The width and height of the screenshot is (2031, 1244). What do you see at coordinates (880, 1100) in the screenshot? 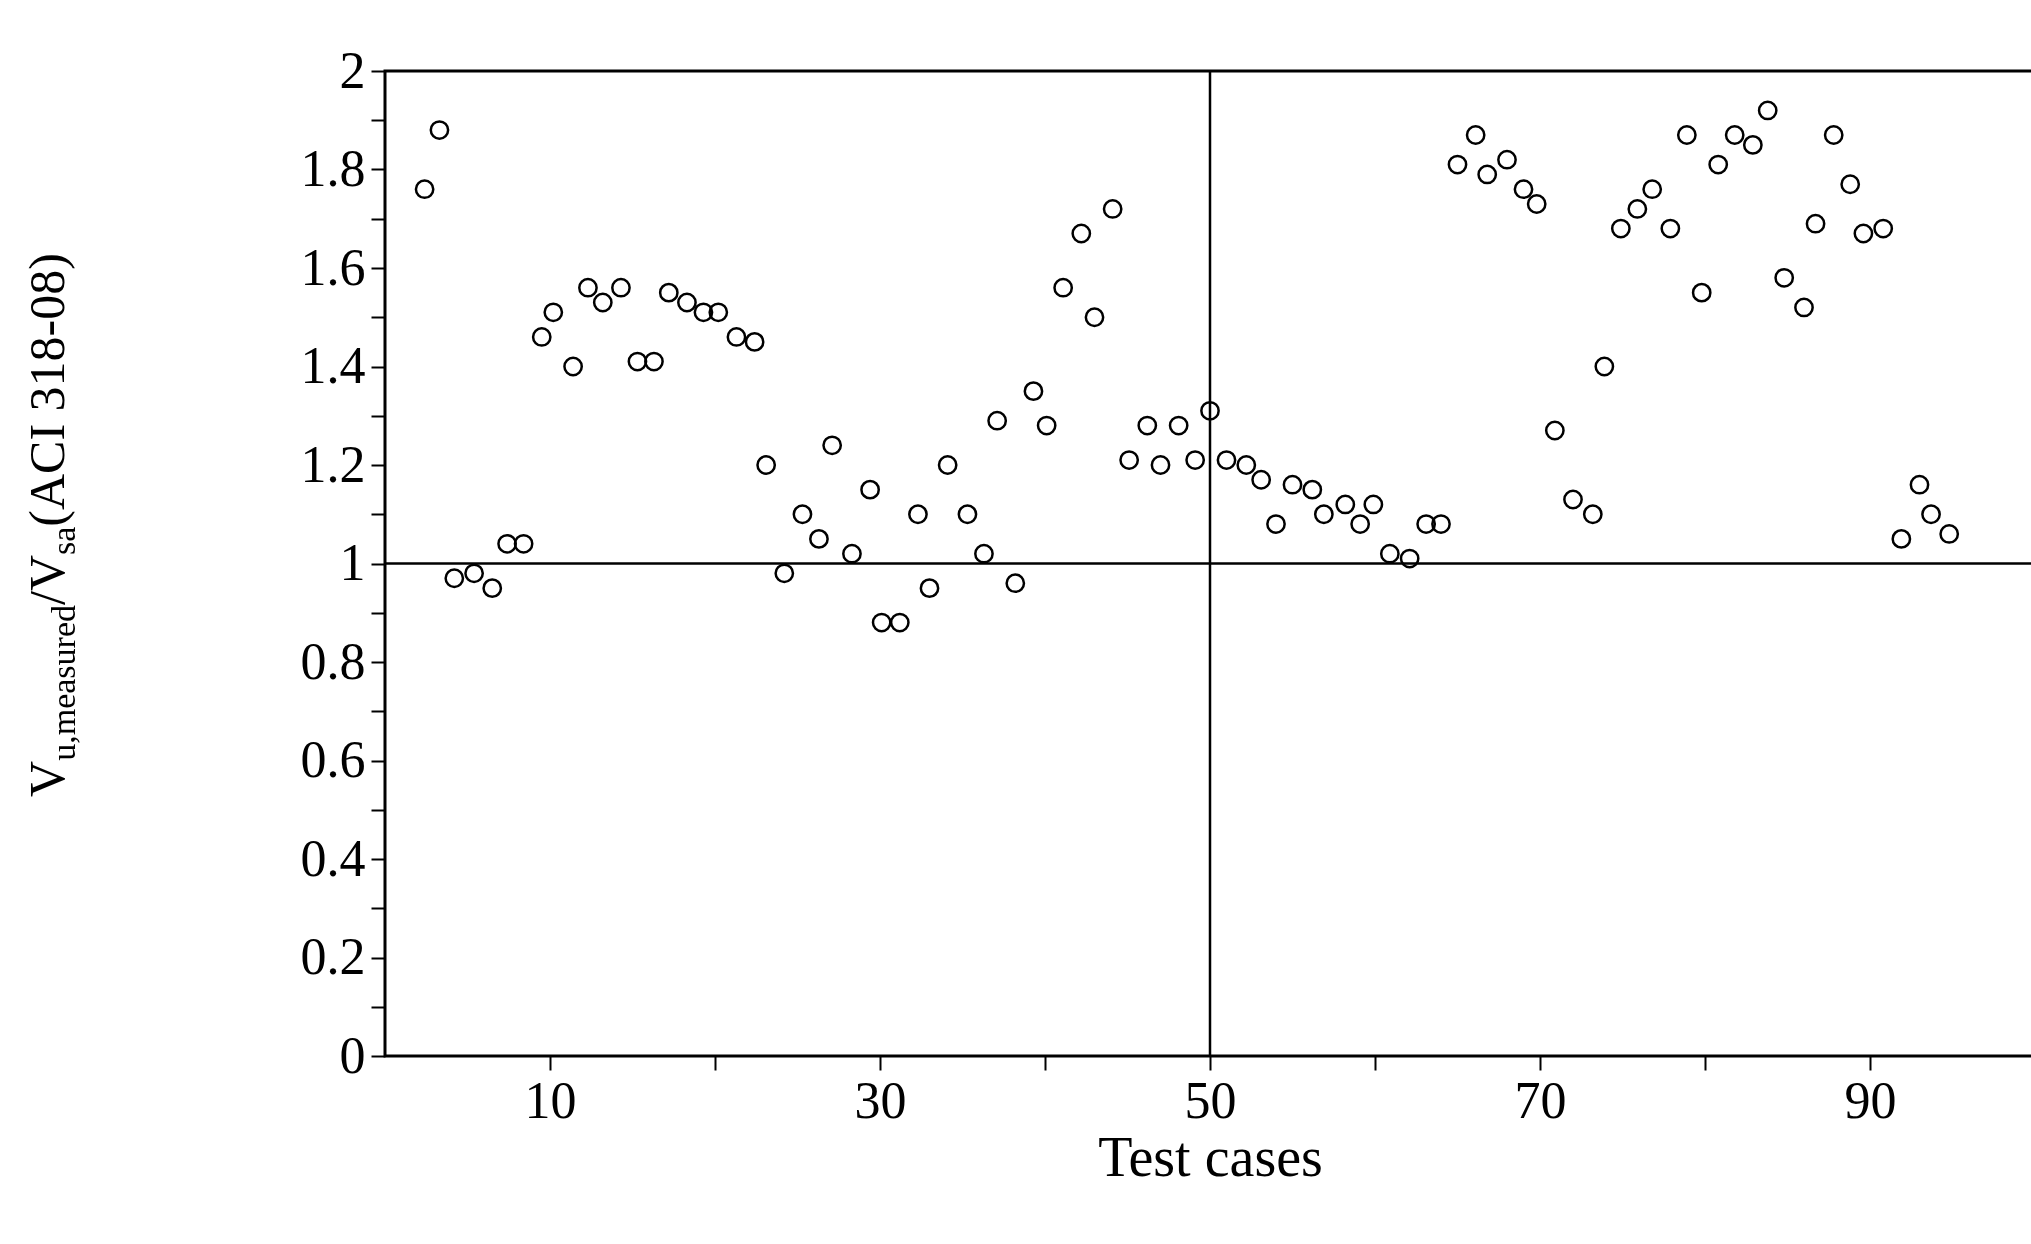
I see `x-tick-label: 30` at bounding box center [880, 1100].